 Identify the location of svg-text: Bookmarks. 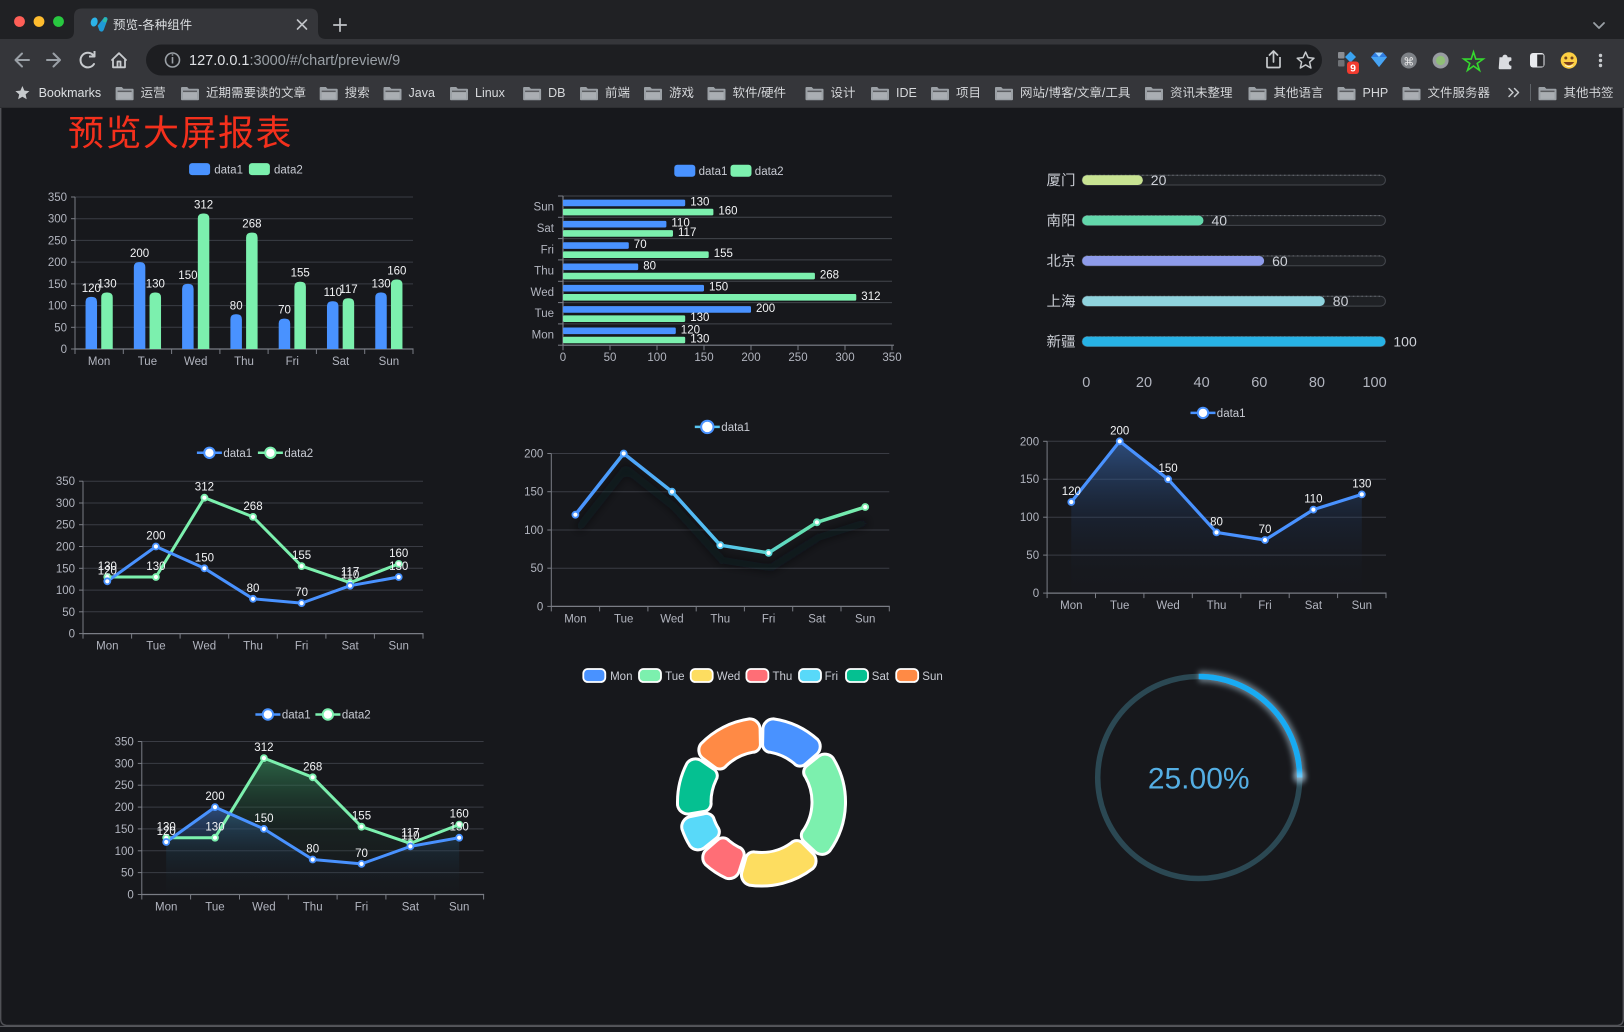
(70, 93).